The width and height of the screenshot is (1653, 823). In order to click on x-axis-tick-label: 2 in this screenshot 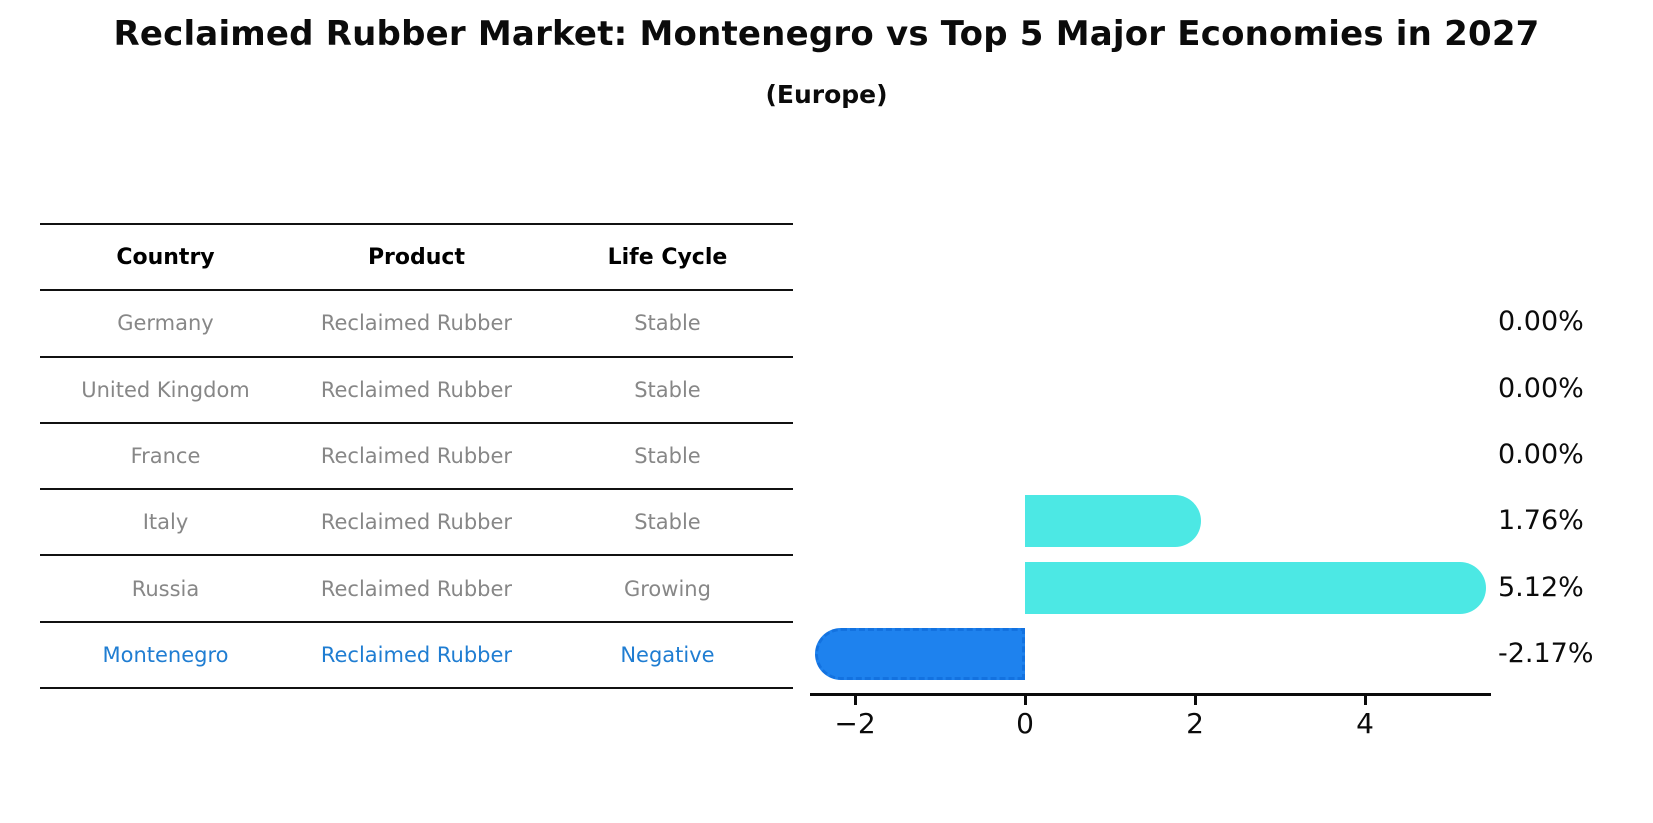, I will do `click(1195, 723)`.